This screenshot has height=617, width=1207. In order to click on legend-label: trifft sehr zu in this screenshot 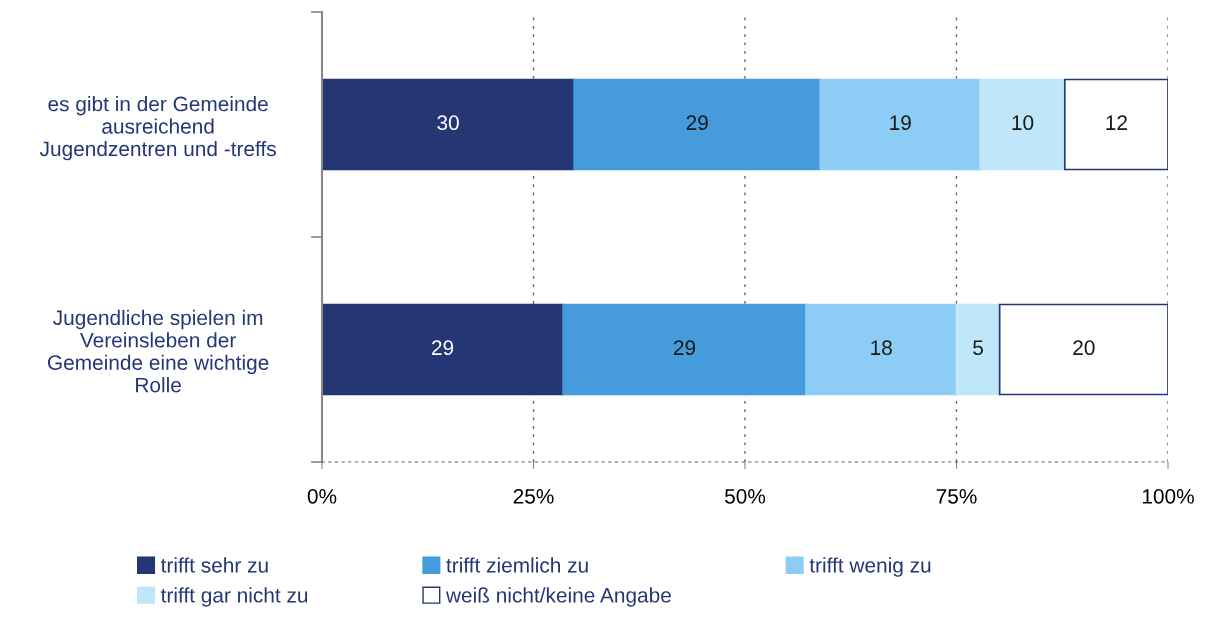, I will do `click(214, 565)`.